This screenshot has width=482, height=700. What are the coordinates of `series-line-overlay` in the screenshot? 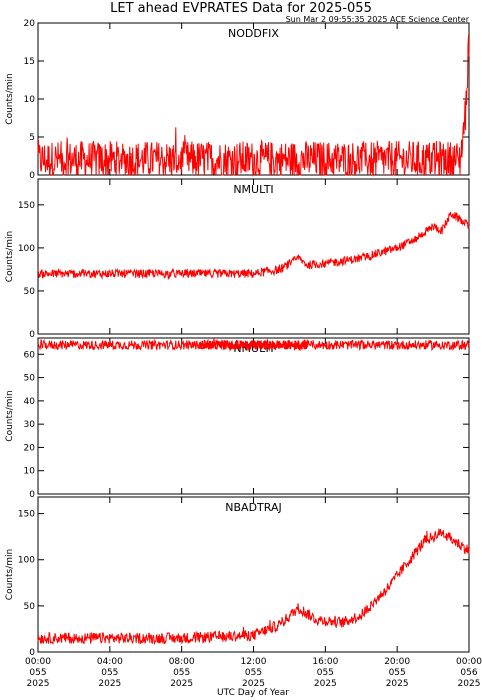 It's located at (253, 345).